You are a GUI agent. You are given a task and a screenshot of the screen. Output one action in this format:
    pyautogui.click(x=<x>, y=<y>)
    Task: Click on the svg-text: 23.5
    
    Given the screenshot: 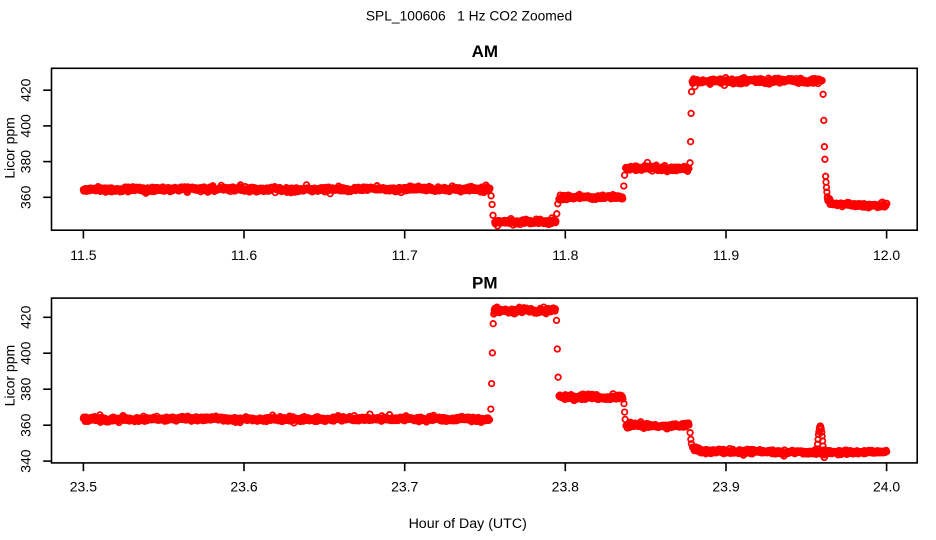 What is the action you would take?
    pyautogui.click(x=83, y=487)
    